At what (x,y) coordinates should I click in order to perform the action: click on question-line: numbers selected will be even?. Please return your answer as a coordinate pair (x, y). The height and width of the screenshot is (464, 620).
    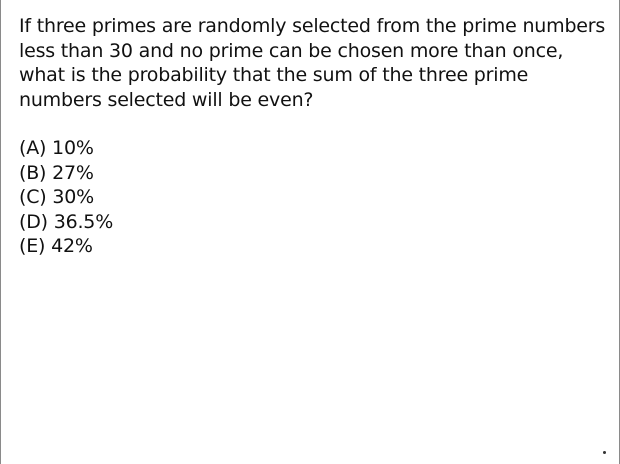
    Looking at the image, I should click on (166, 99).